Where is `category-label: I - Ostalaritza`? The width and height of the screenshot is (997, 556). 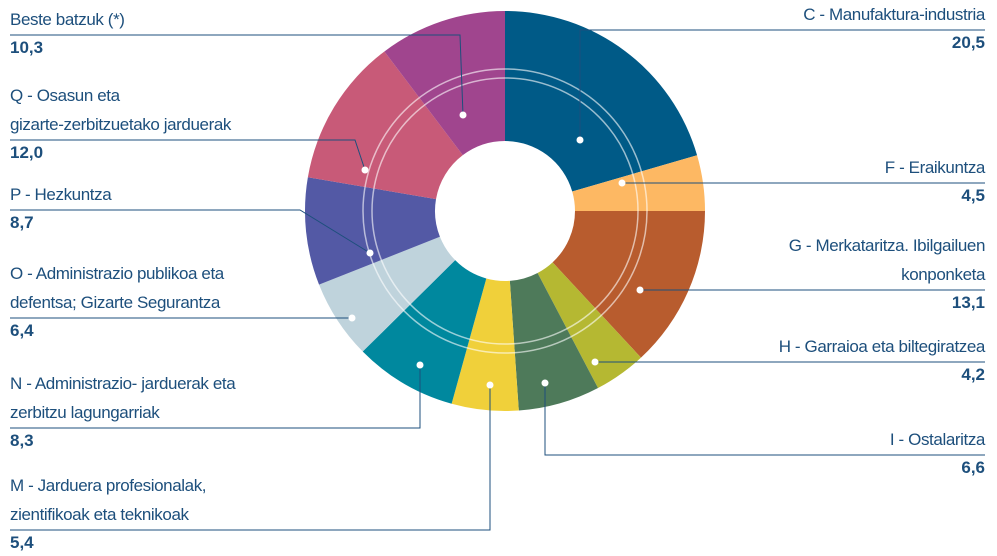
category-label: I - Ostalaritza is located at coordinates (937, 439).